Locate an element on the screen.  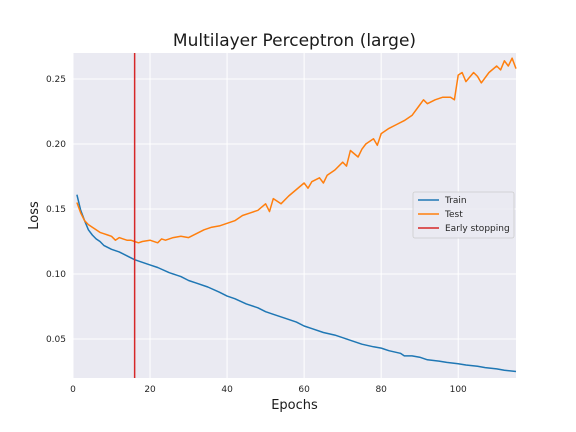
x-tick-label: 60 is located at coordinates (304, 390).